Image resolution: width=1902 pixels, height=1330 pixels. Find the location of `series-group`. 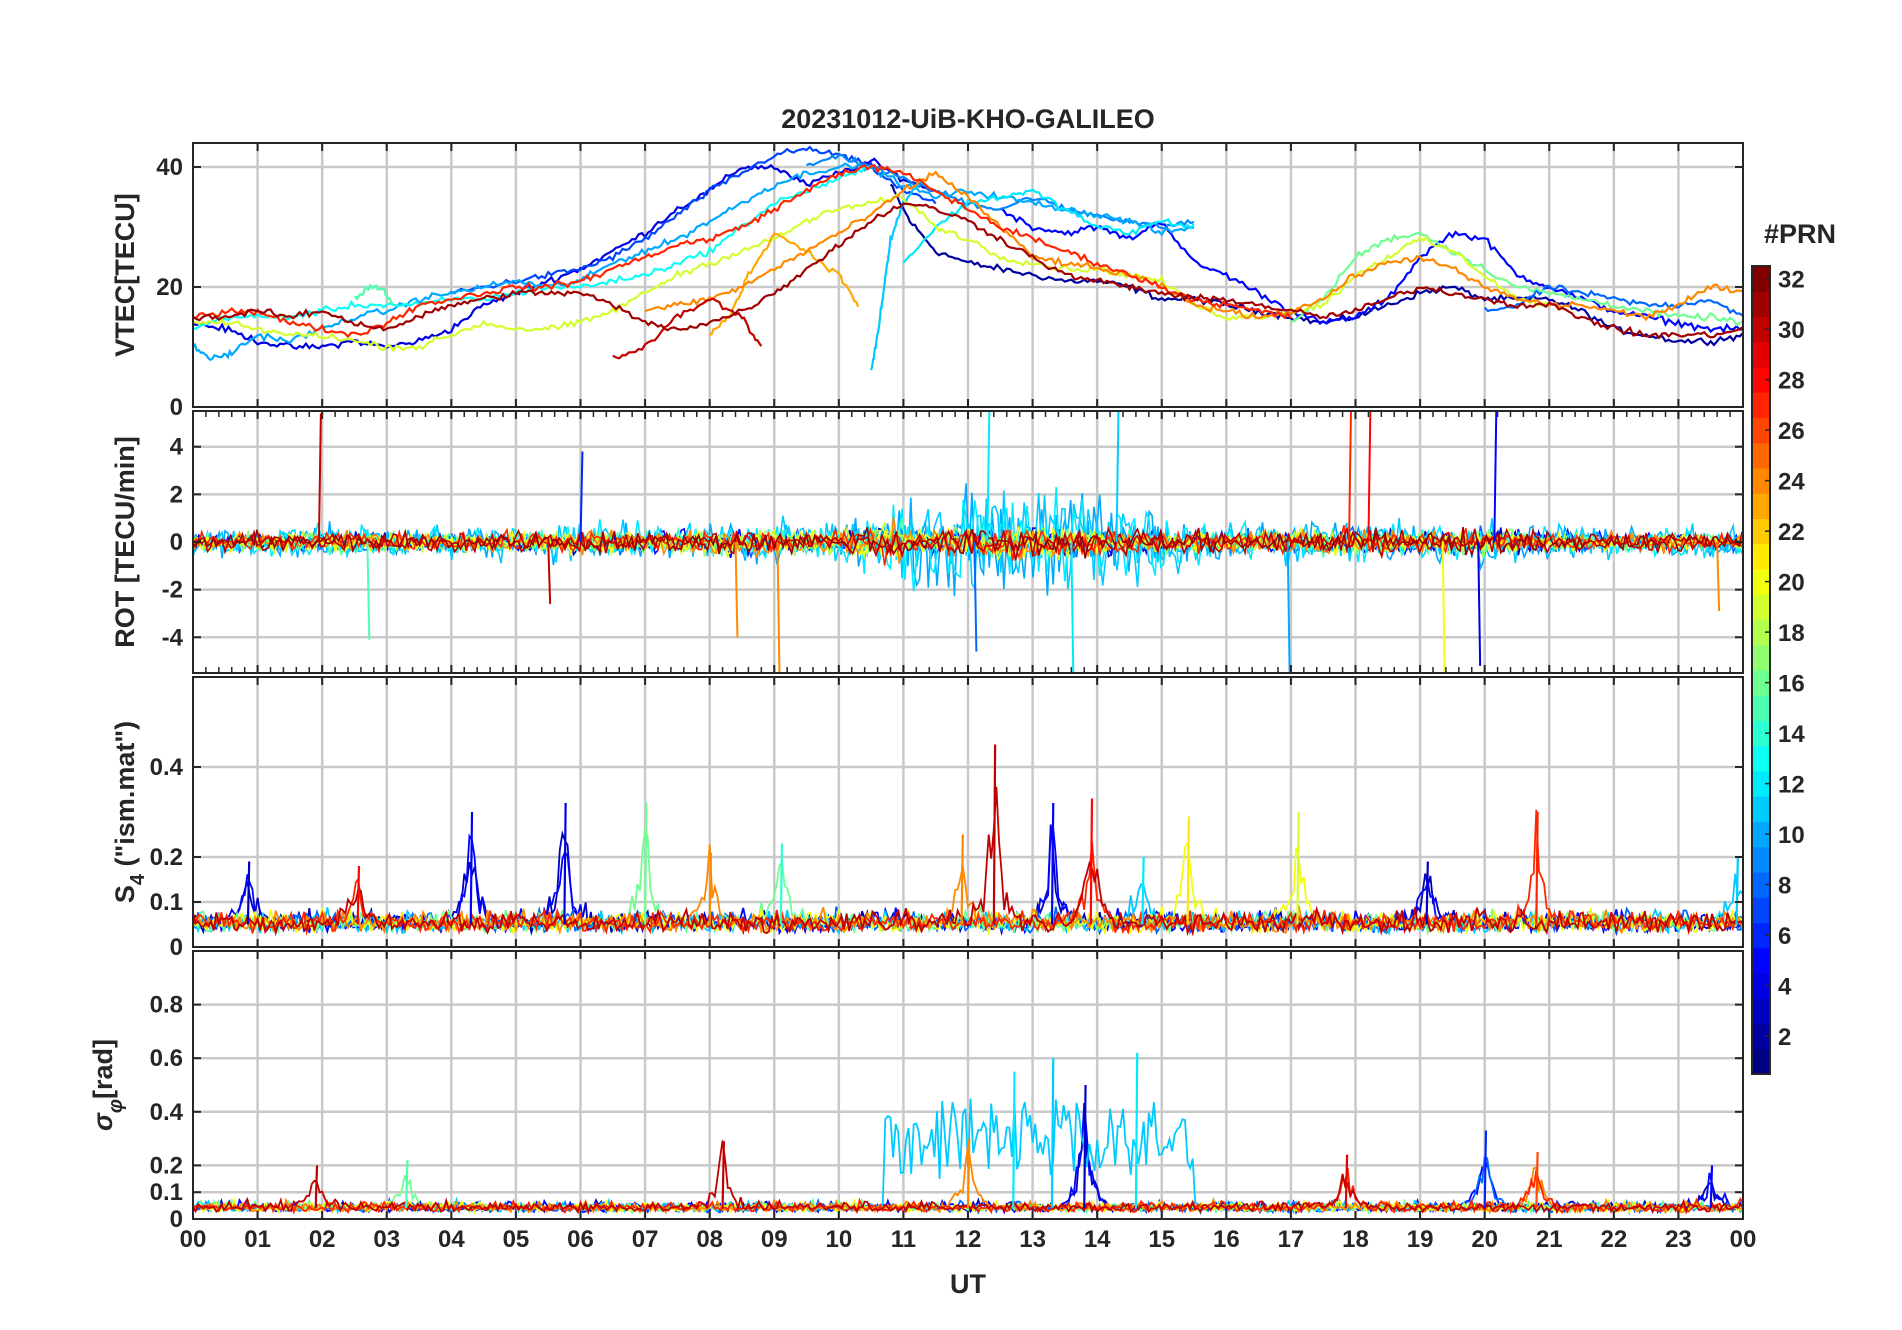

series-group is located at coordinates (968, 840).